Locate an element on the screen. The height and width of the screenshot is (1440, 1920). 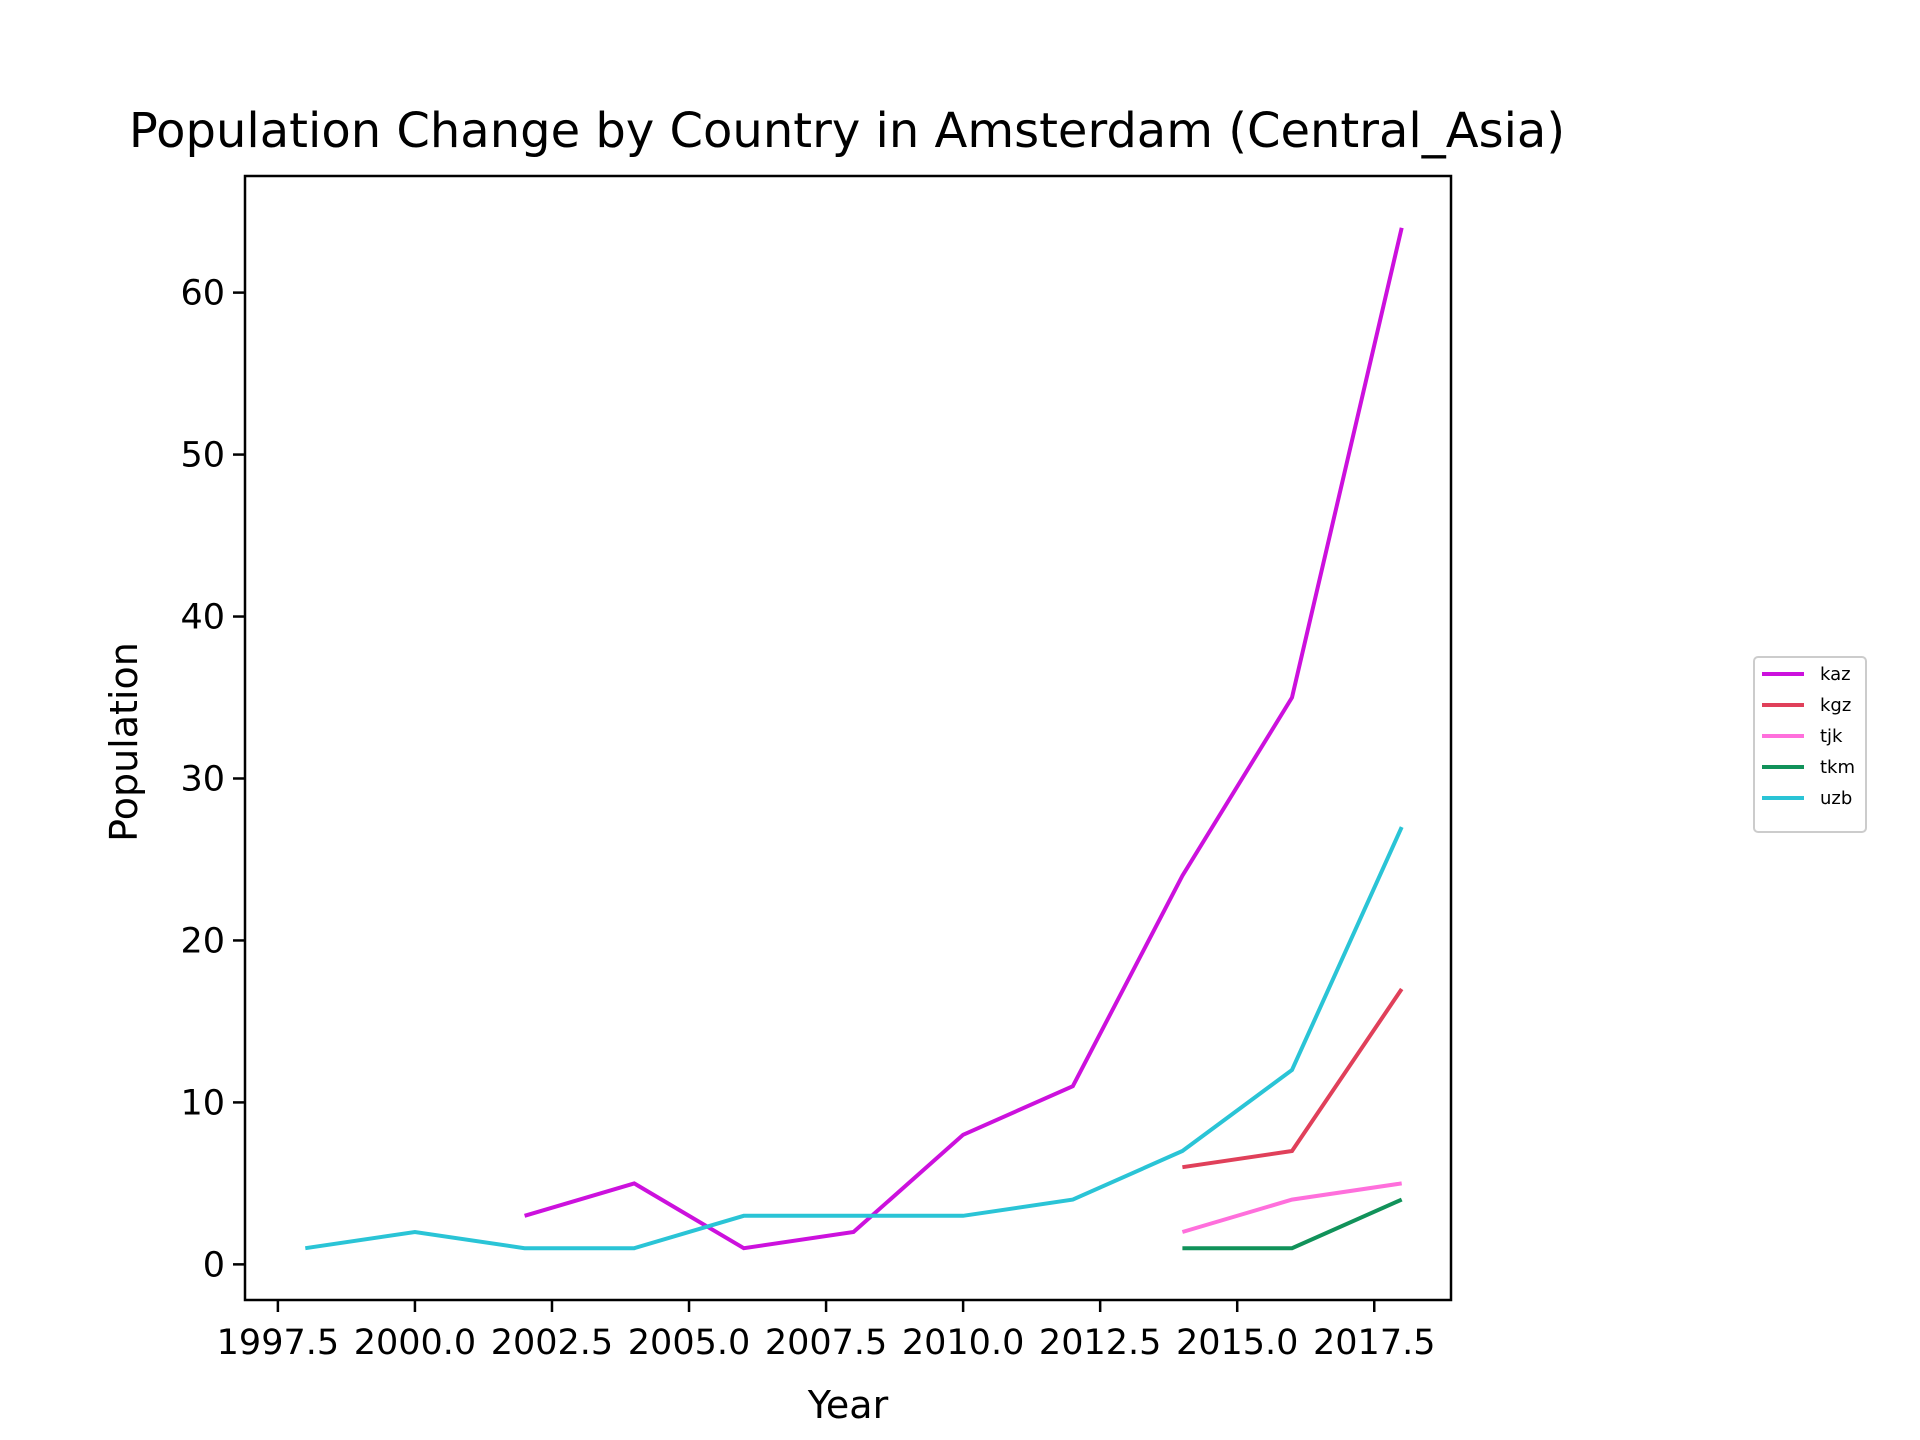
legend-label-tkm: tkm is located at coordinates (1837, 767).